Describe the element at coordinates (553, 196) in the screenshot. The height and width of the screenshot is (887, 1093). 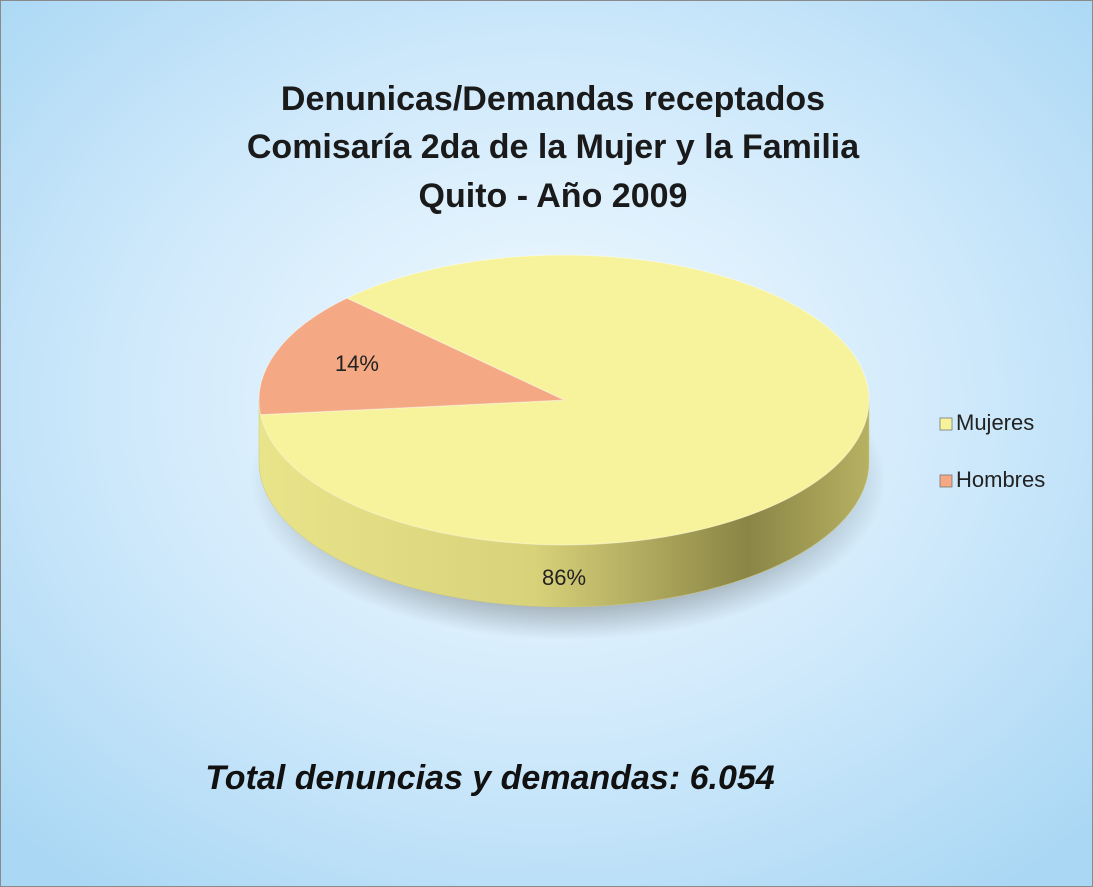
I see `chart-title: Quito - Año 2009` at that location.